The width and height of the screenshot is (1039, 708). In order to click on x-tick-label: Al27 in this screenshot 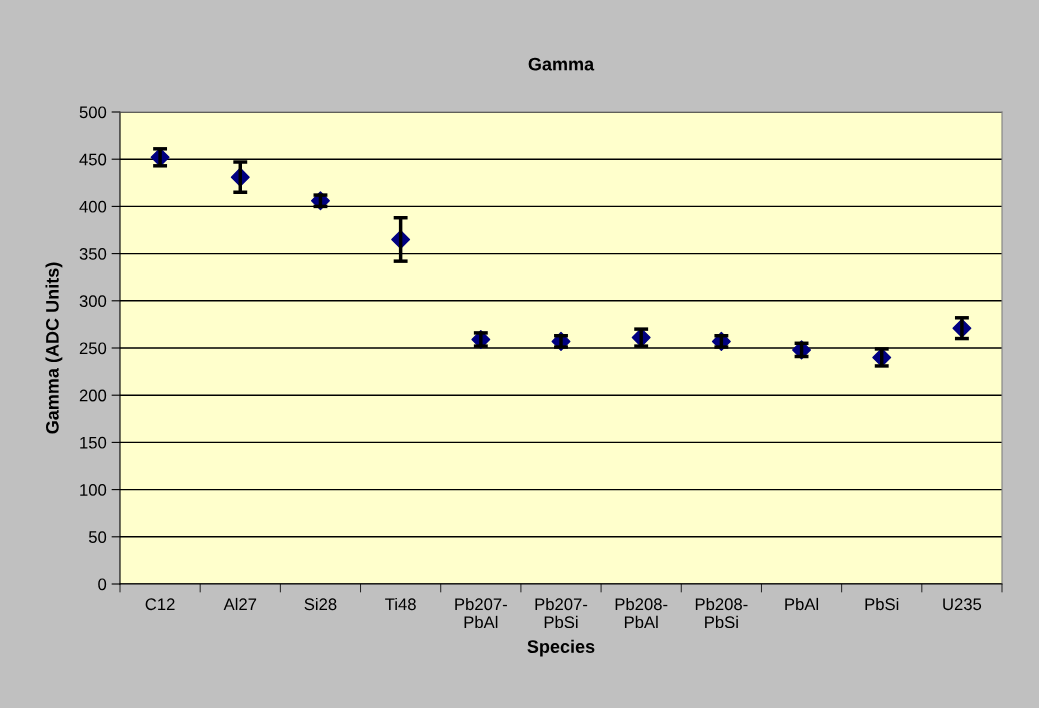, I will do `click(240, 603)`.